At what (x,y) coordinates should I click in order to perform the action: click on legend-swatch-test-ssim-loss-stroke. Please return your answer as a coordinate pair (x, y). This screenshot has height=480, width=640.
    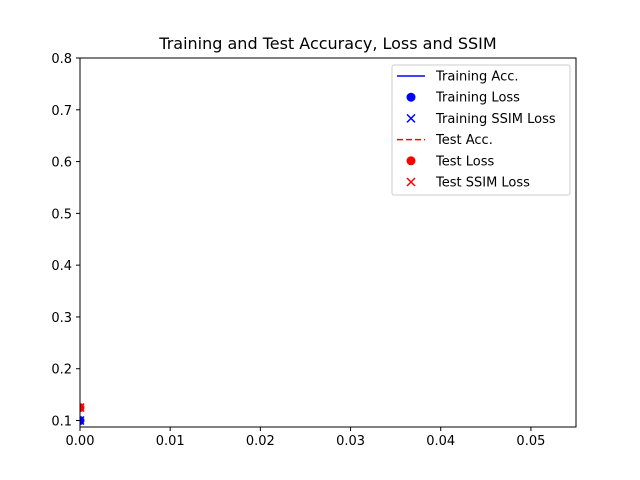
    Looking at the image, I should click on (411, 182).